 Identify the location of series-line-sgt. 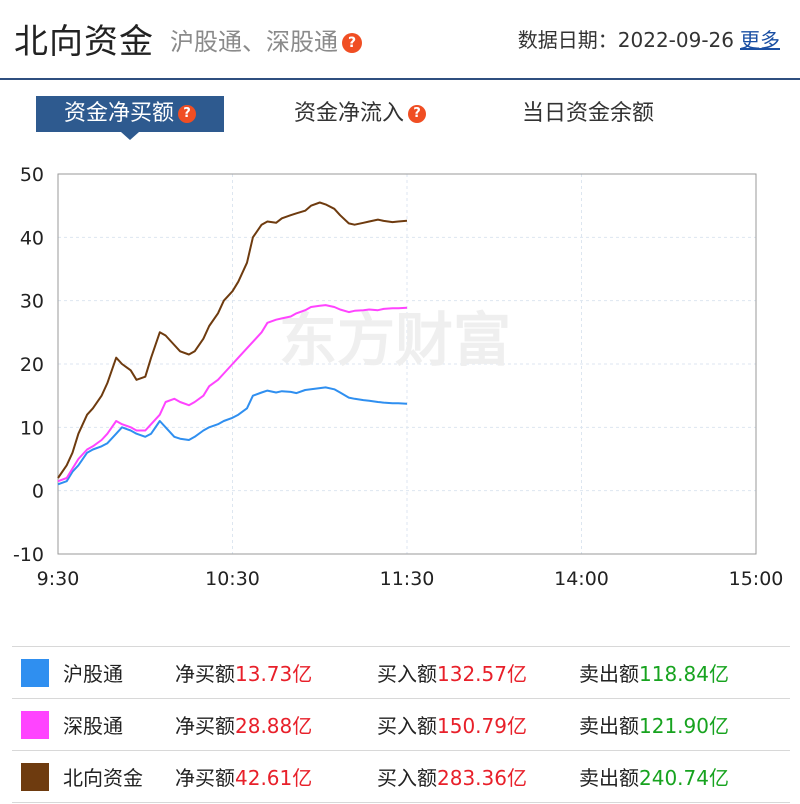
(232, 393).